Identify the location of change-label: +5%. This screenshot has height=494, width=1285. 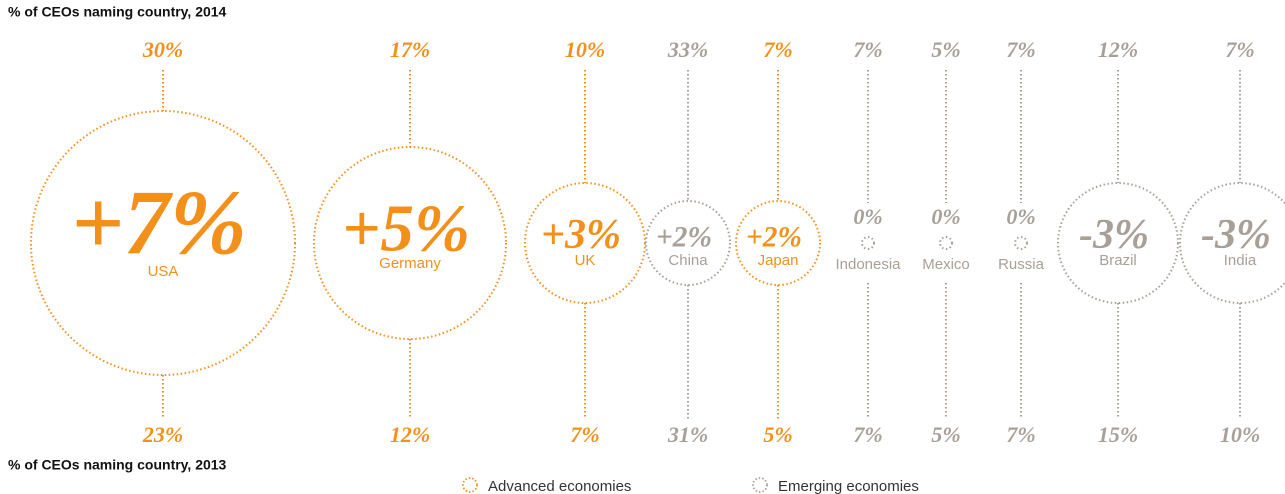
(406, 228).